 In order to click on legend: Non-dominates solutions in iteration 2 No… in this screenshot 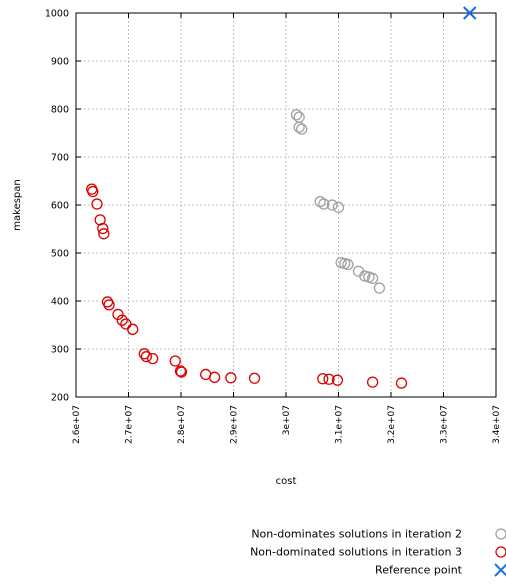, I will do `click(378, 552)`.